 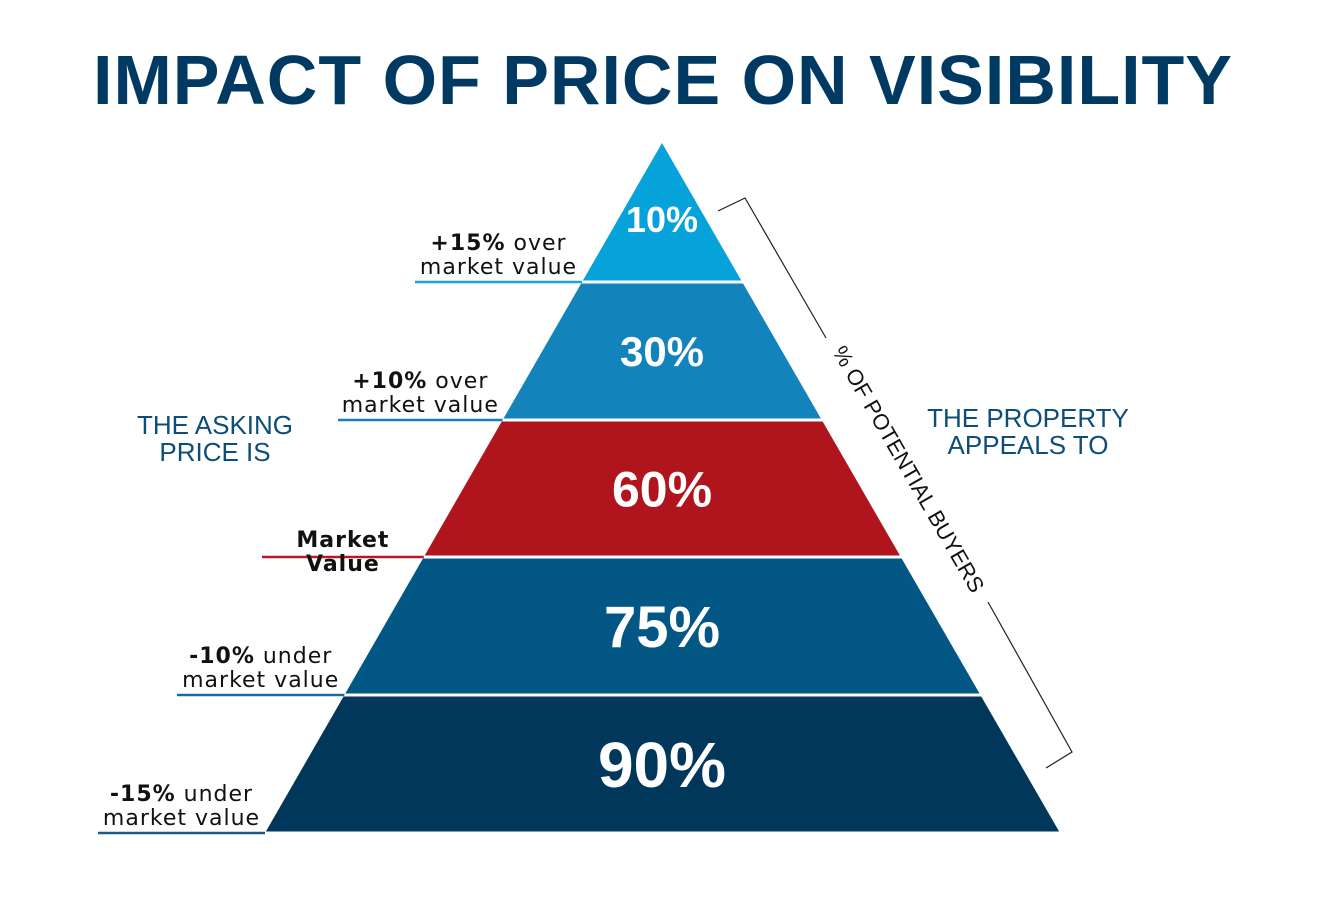 What do you see at coordinates (142, 794) in the screenshot?
I see `label-bold: -15%` at bounding box center [142, 794].